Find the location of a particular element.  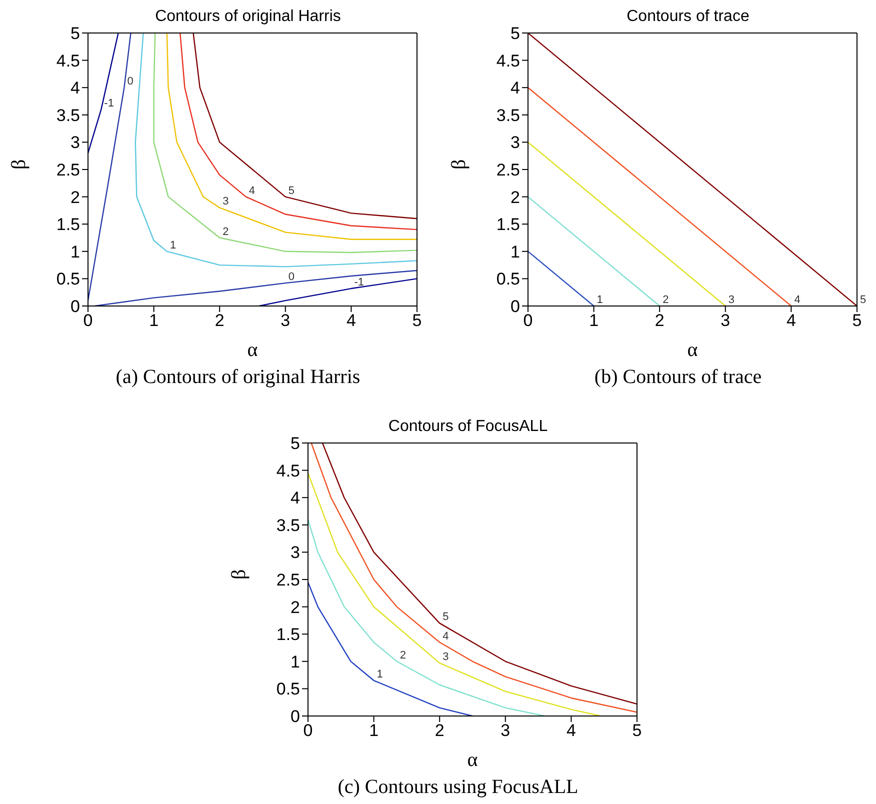

text: (b) Contours of trace is located at coordinates (678, 377).